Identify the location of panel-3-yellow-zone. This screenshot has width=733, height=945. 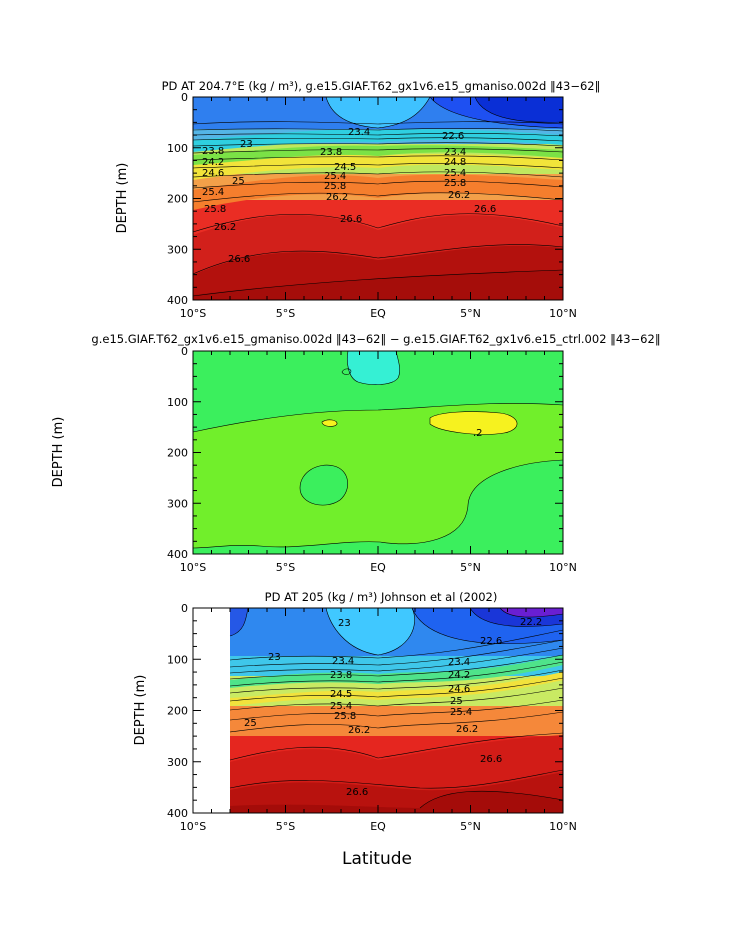
(396, 689).